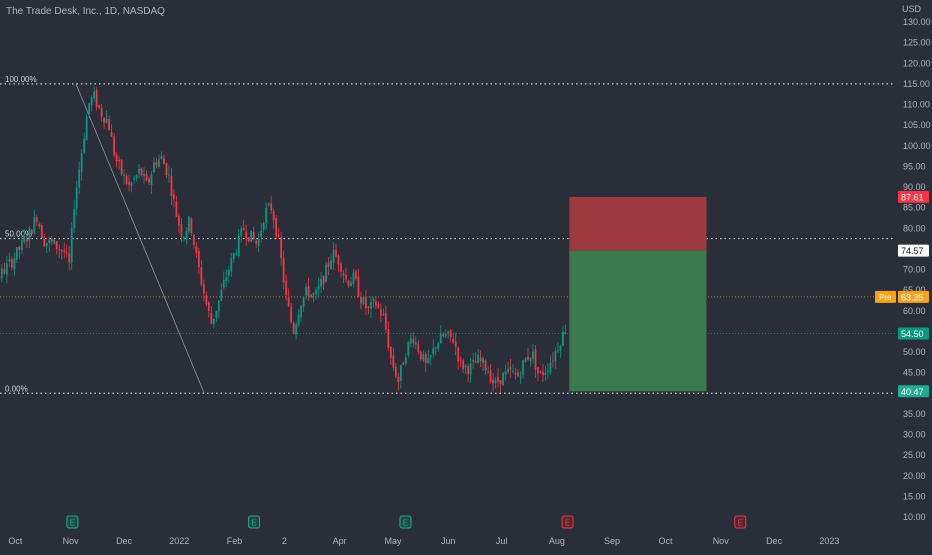 This screenshot has width=932, height=555. Describe the element at coordinates (16, 388) in the screenshot. I see `fib-level-label: 0.00%` at that location.